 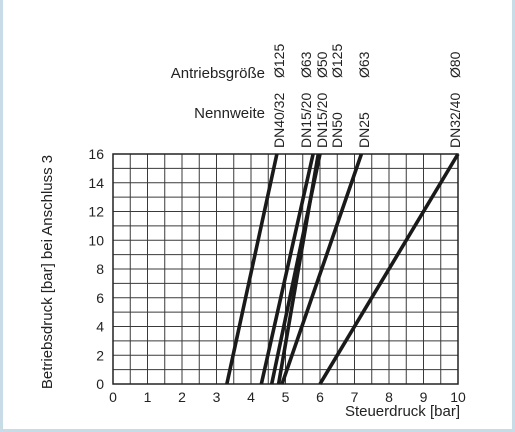 What do you see at coordinates (364, 130) in the screenshot?
I see `series-label-nennweite: DN25` at bounding box center [364, 130].